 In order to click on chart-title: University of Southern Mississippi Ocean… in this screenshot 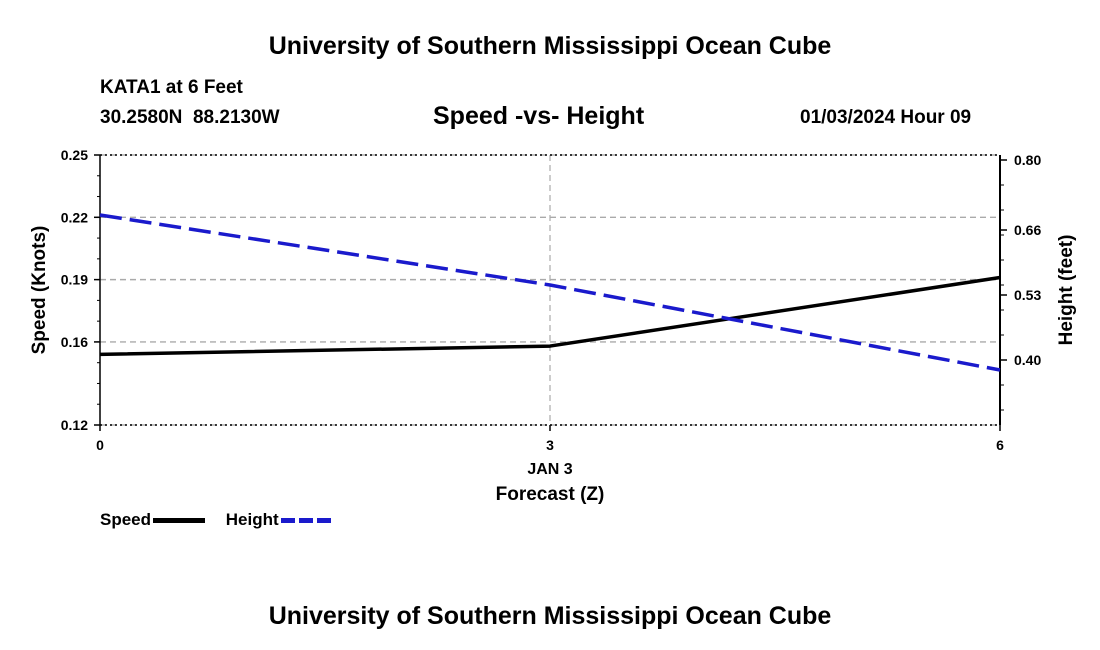, I will do `click(550, 46)`.